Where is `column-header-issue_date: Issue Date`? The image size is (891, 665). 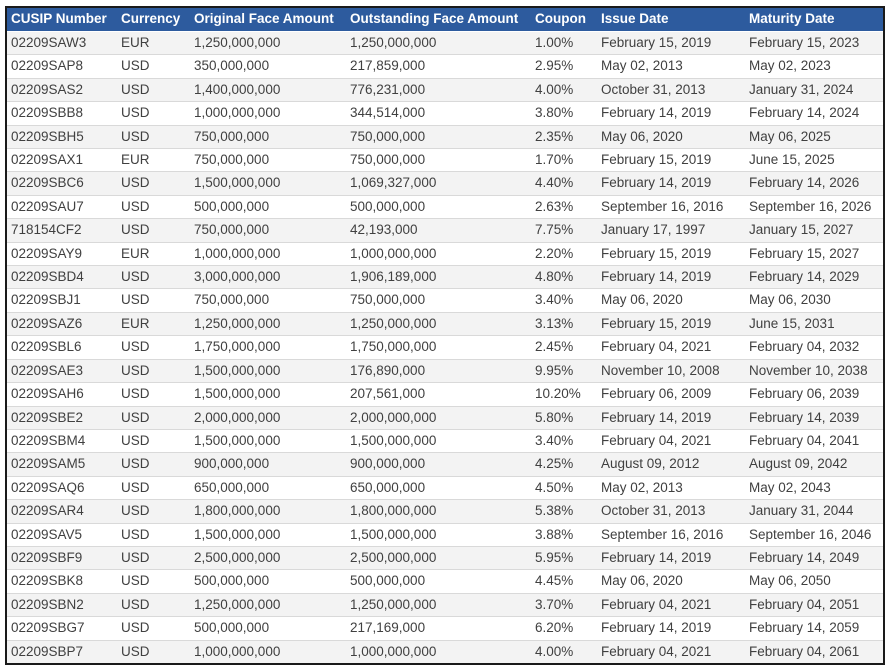
column-header-issue_date: Issue Date is located at coordinates (671, 20).